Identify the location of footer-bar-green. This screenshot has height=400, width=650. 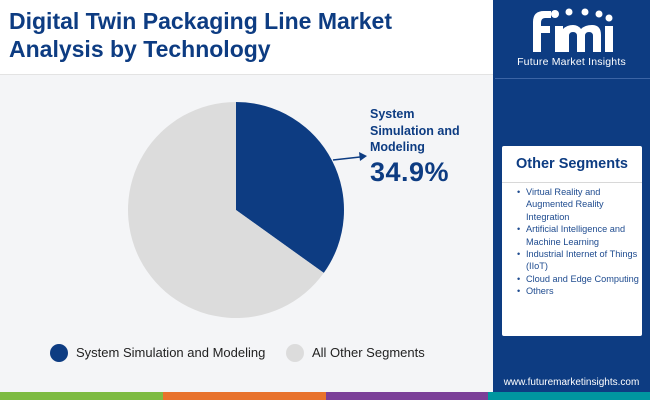
(81, 396).